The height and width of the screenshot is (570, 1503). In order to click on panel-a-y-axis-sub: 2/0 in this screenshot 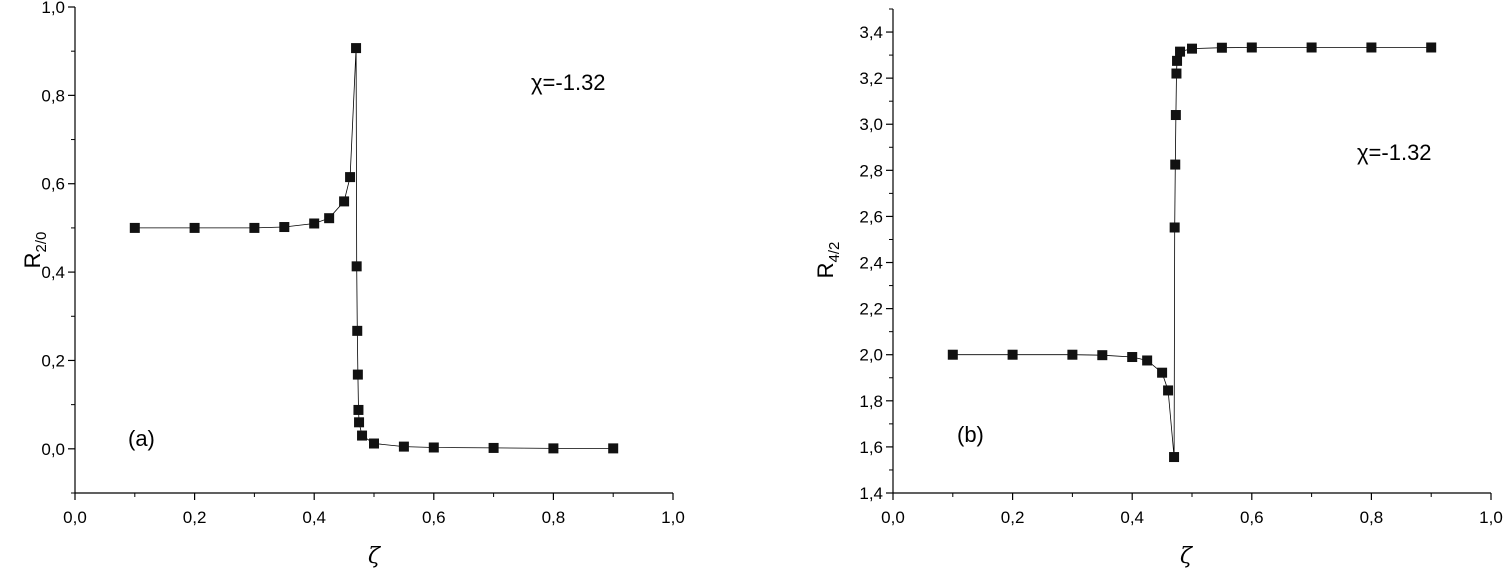, I will do `click(41, 242)`.